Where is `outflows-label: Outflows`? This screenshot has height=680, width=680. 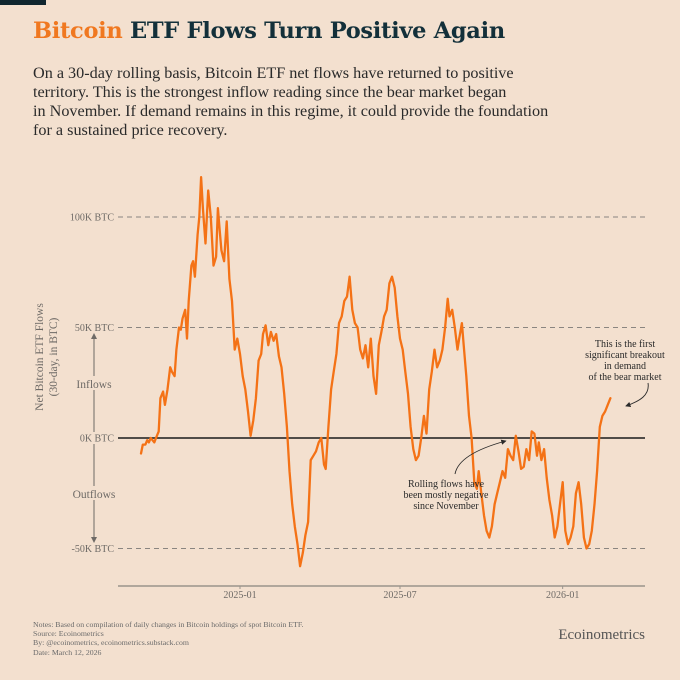 outflows-label: Outflows is located at coordinates (94, 495).